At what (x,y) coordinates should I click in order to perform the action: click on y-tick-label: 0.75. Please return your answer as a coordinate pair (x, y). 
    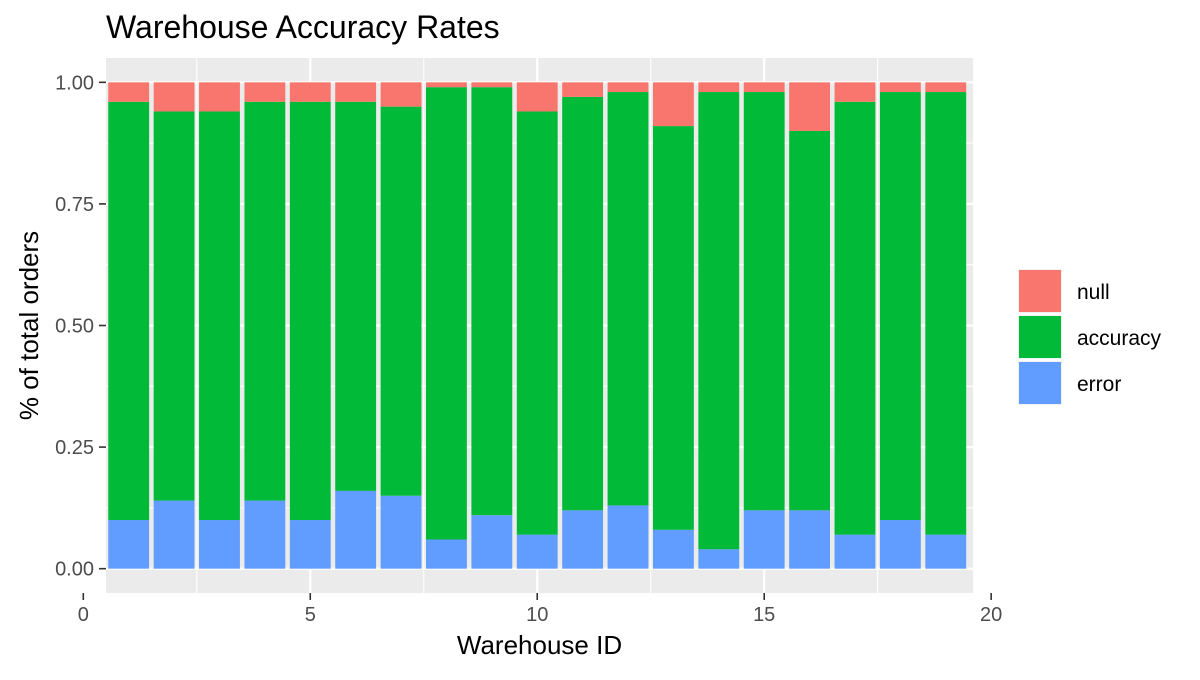
    Looking at the image, I should click on (74, 205).